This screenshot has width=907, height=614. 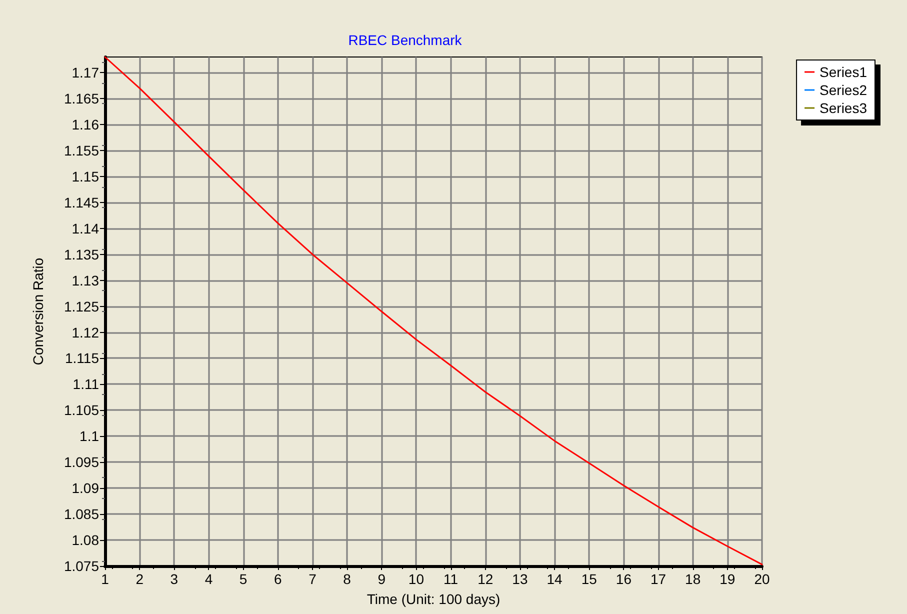 What do you see at coordinates (554, 579) in the screenshot?
I see `x-tick-label: 14` at bounding box center [554, 579].